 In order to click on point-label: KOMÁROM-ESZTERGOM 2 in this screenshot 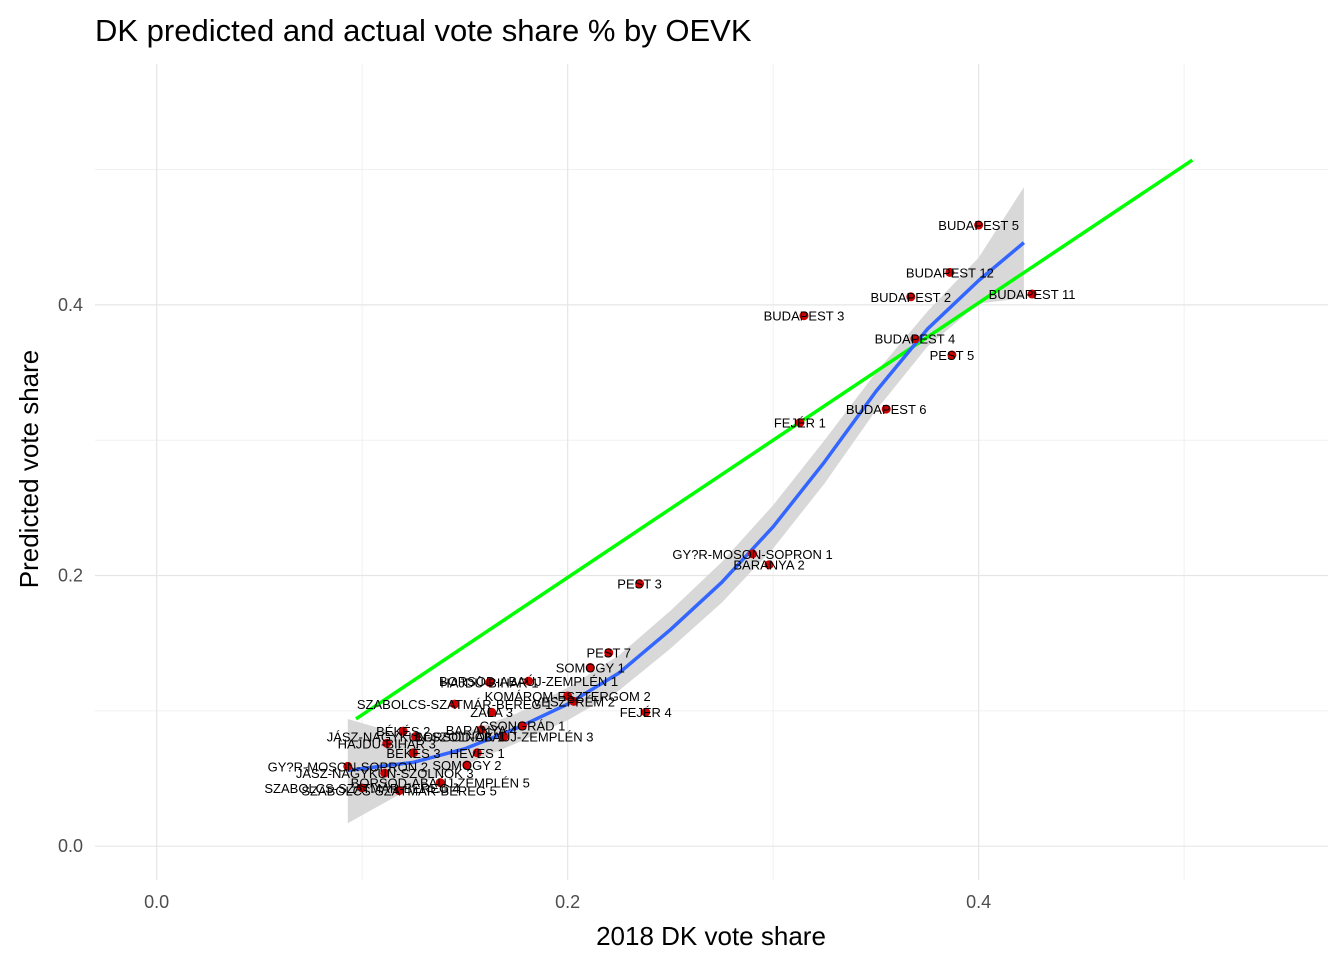, I will do `click(568, 696)`.